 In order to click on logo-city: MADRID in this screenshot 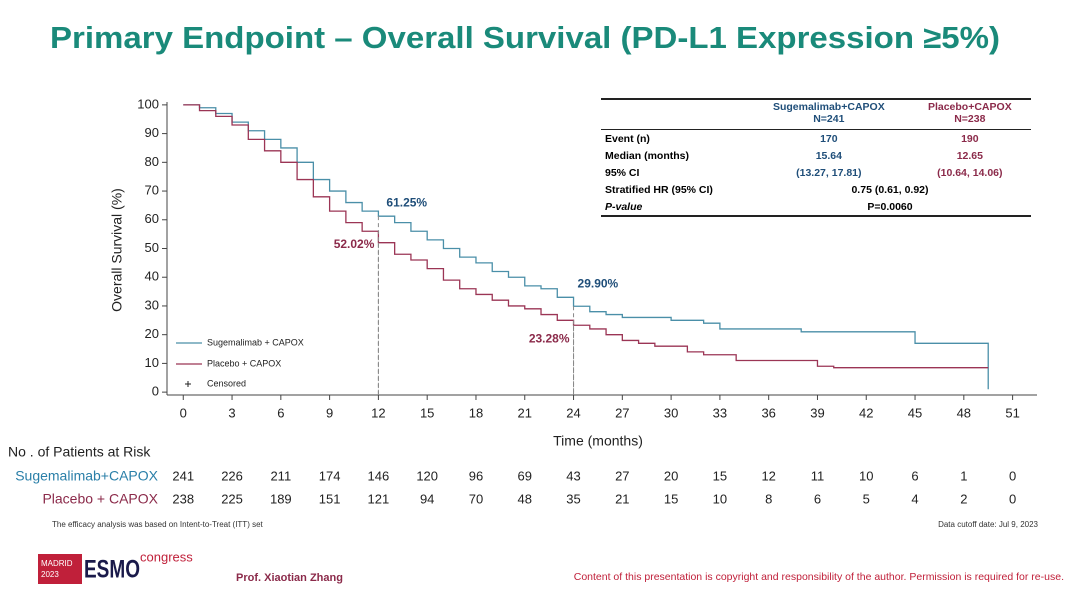, I will do `click(57, 563)`.